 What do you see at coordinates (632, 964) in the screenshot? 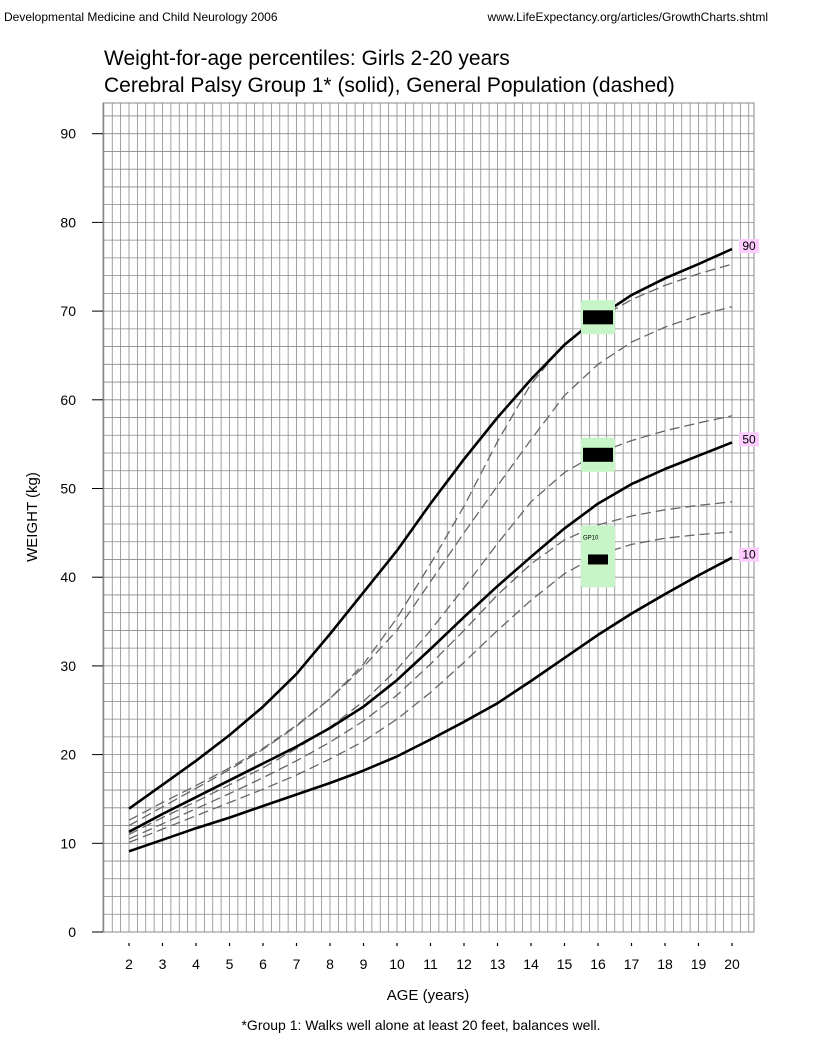
I see `x-tick-label: 17` at bounding box center [632, 964].